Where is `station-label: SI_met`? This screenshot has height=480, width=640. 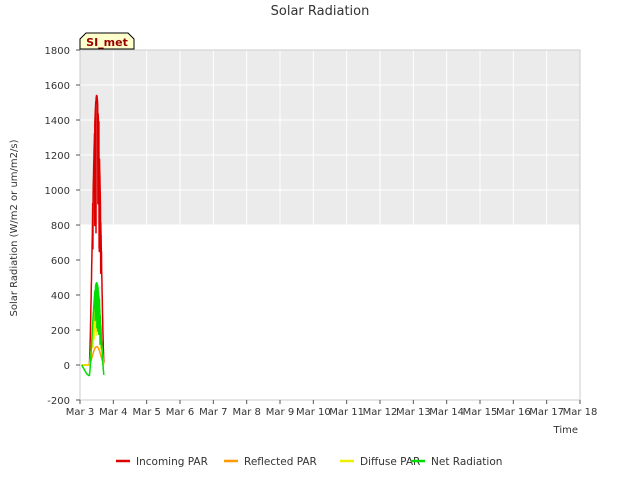
station-label: SI_met is located at coordinates (107, 42).